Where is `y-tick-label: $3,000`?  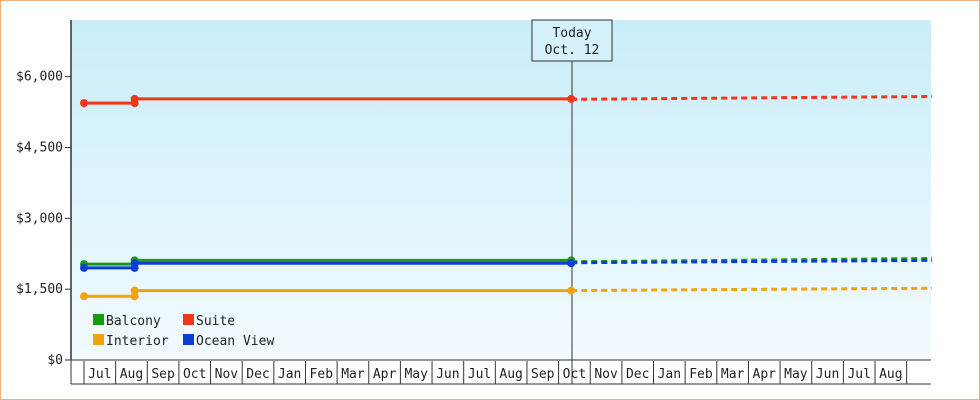 y-tick-label: $3,000 is located at coordinates (39, 218).